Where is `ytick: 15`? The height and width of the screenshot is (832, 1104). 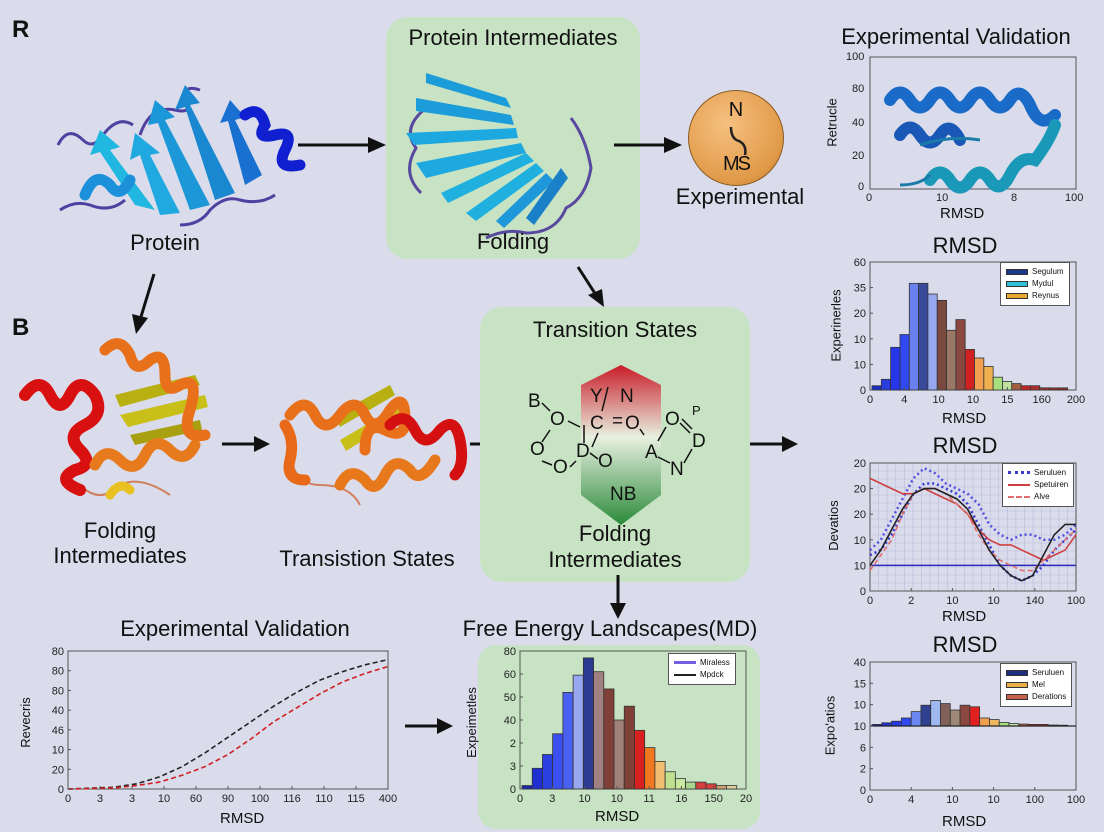
ytick: 15 is located at coordinates (860, 684).